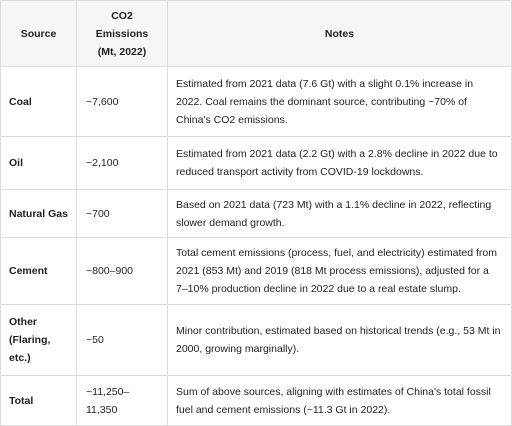 This screenshot has height=426, width=512. Describe the element at coordinates (122, 163) in the screenshot. I see `cell-emissions: ~2,100` at that location.